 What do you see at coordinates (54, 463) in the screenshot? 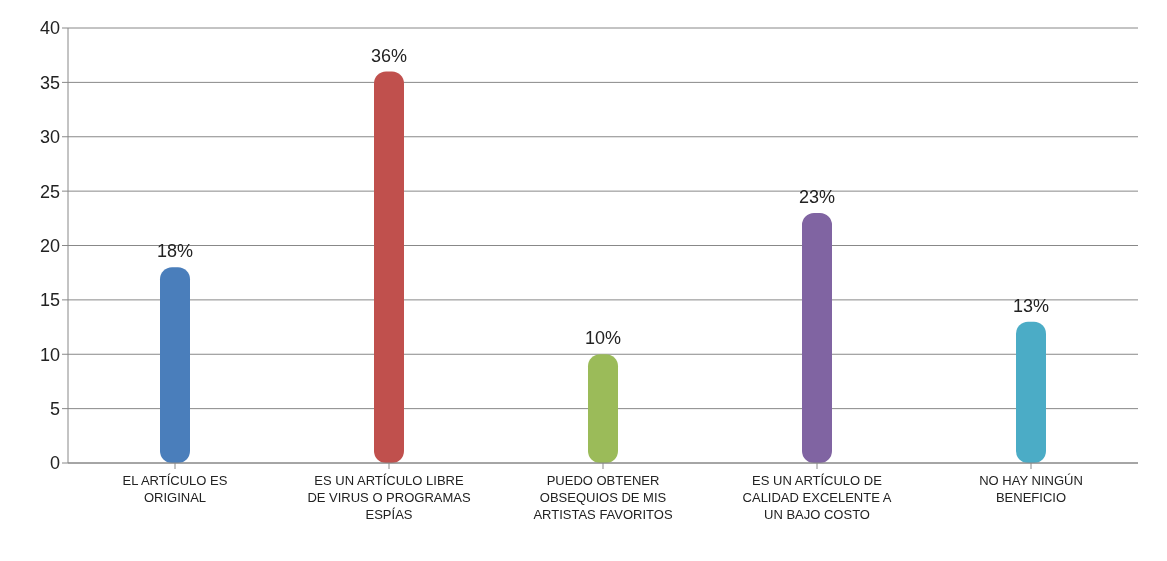
I see `y-tick-label: 0` at bounding box center [54, 463].